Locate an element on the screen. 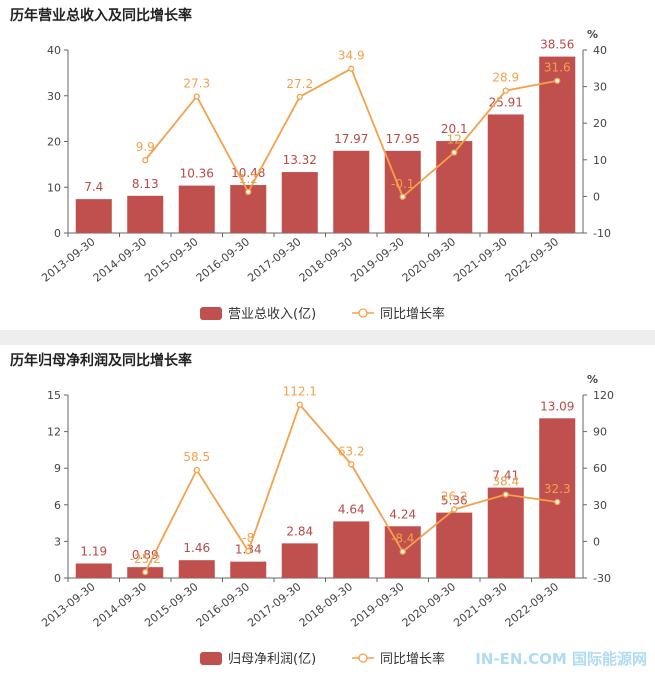  growth-value-label: 9.9 is located at coordinates (145, 147).